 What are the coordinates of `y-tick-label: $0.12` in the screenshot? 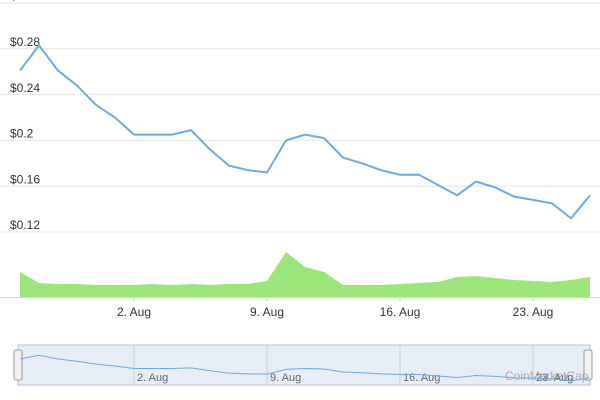 It's located at (25, 225).